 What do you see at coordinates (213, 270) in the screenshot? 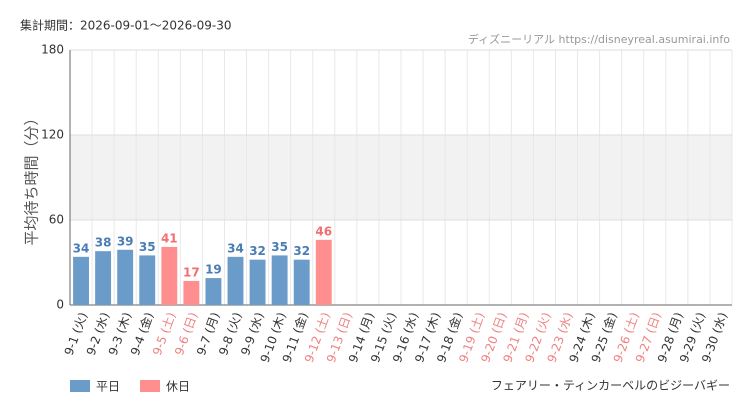
I see `value-label: 19` at bounding box center [213, 270].